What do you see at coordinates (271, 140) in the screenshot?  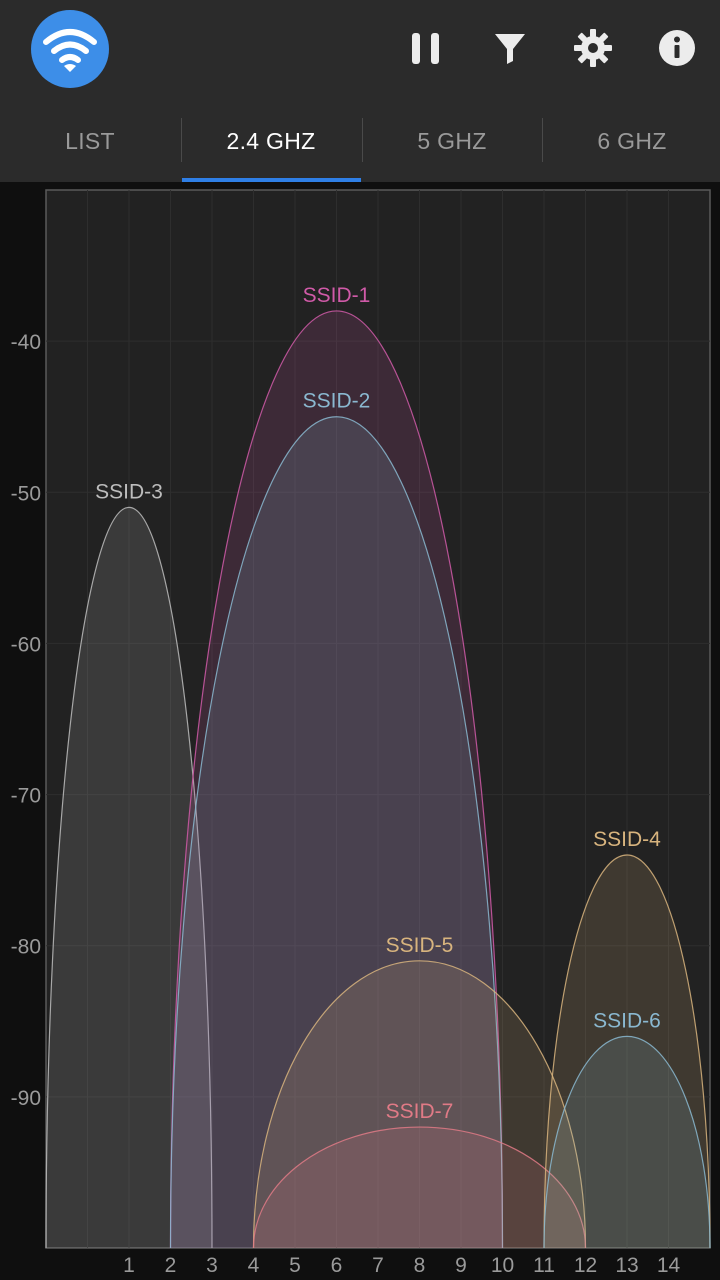 I see `tab-2-4-ghz: 2.4 GHZ` at bounding box center [271, 140].